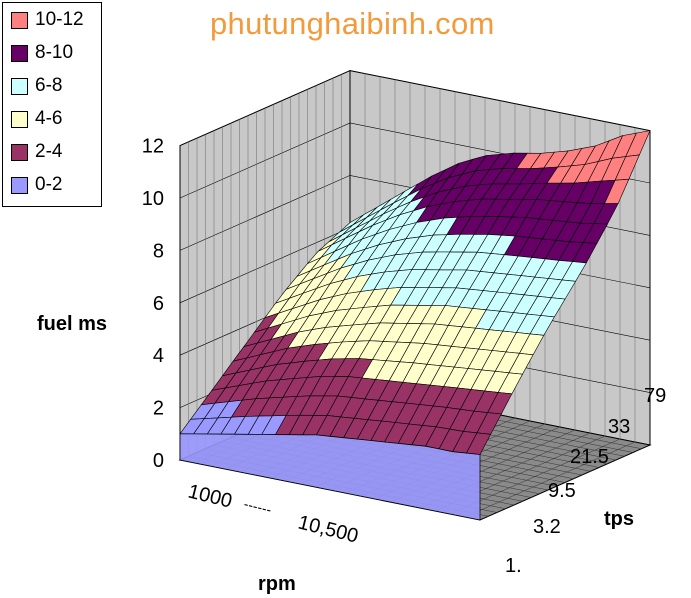  I want to click on z-tick-label: 12, so click(153, 147).